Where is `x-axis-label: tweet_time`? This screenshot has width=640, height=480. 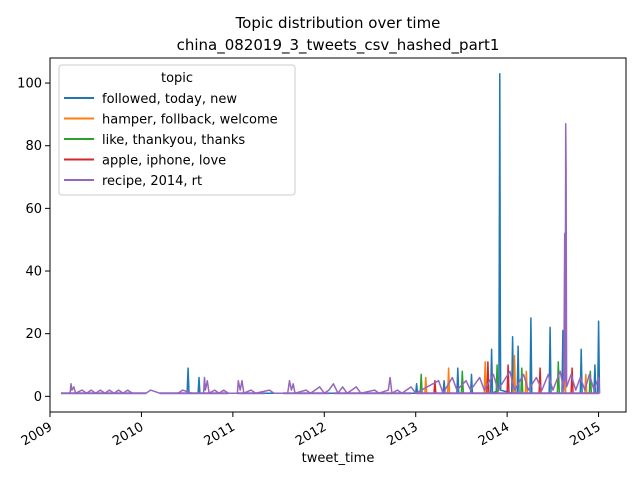 x-axis-label: tweet_time is located at coordinates (338, 458).